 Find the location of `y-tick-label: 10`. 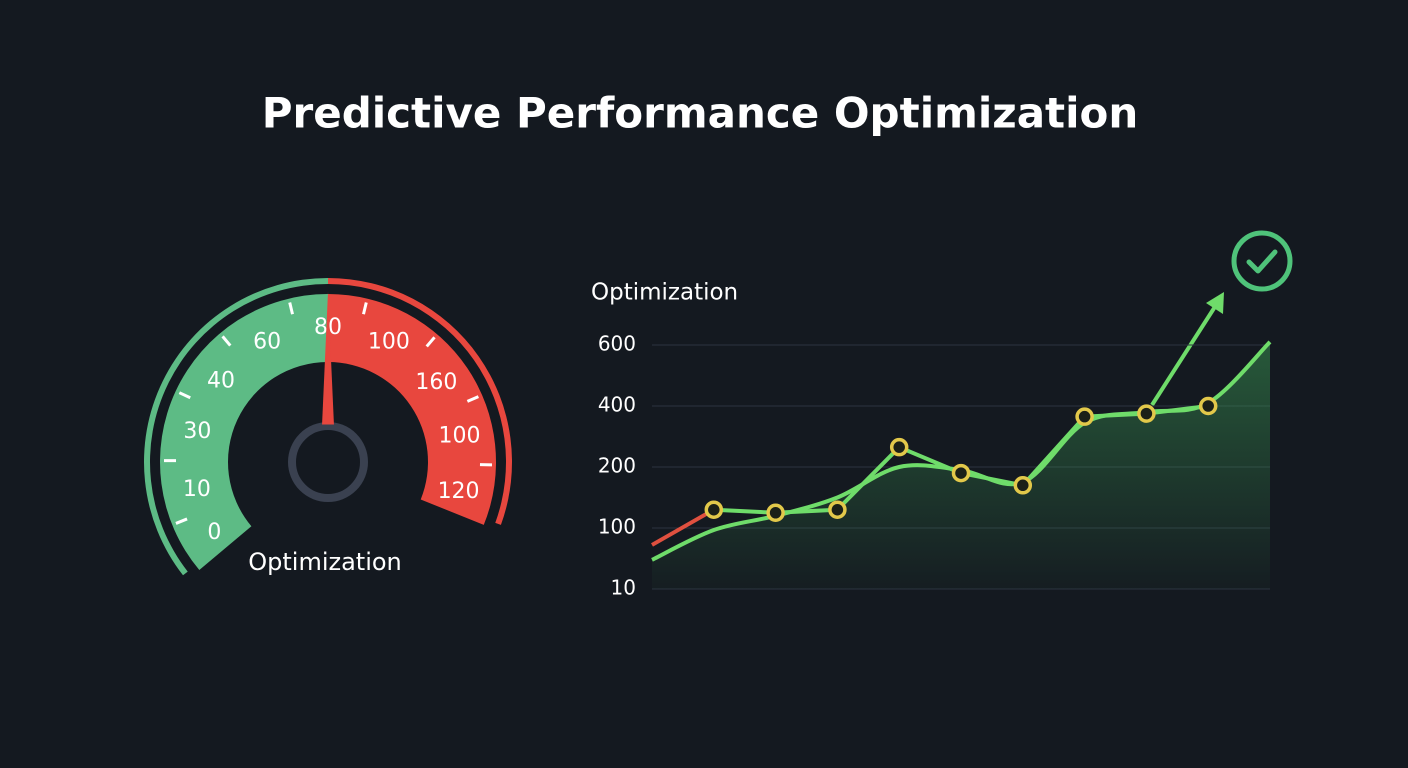

y-tick-label: 10 is located at coordinates (623, 588).